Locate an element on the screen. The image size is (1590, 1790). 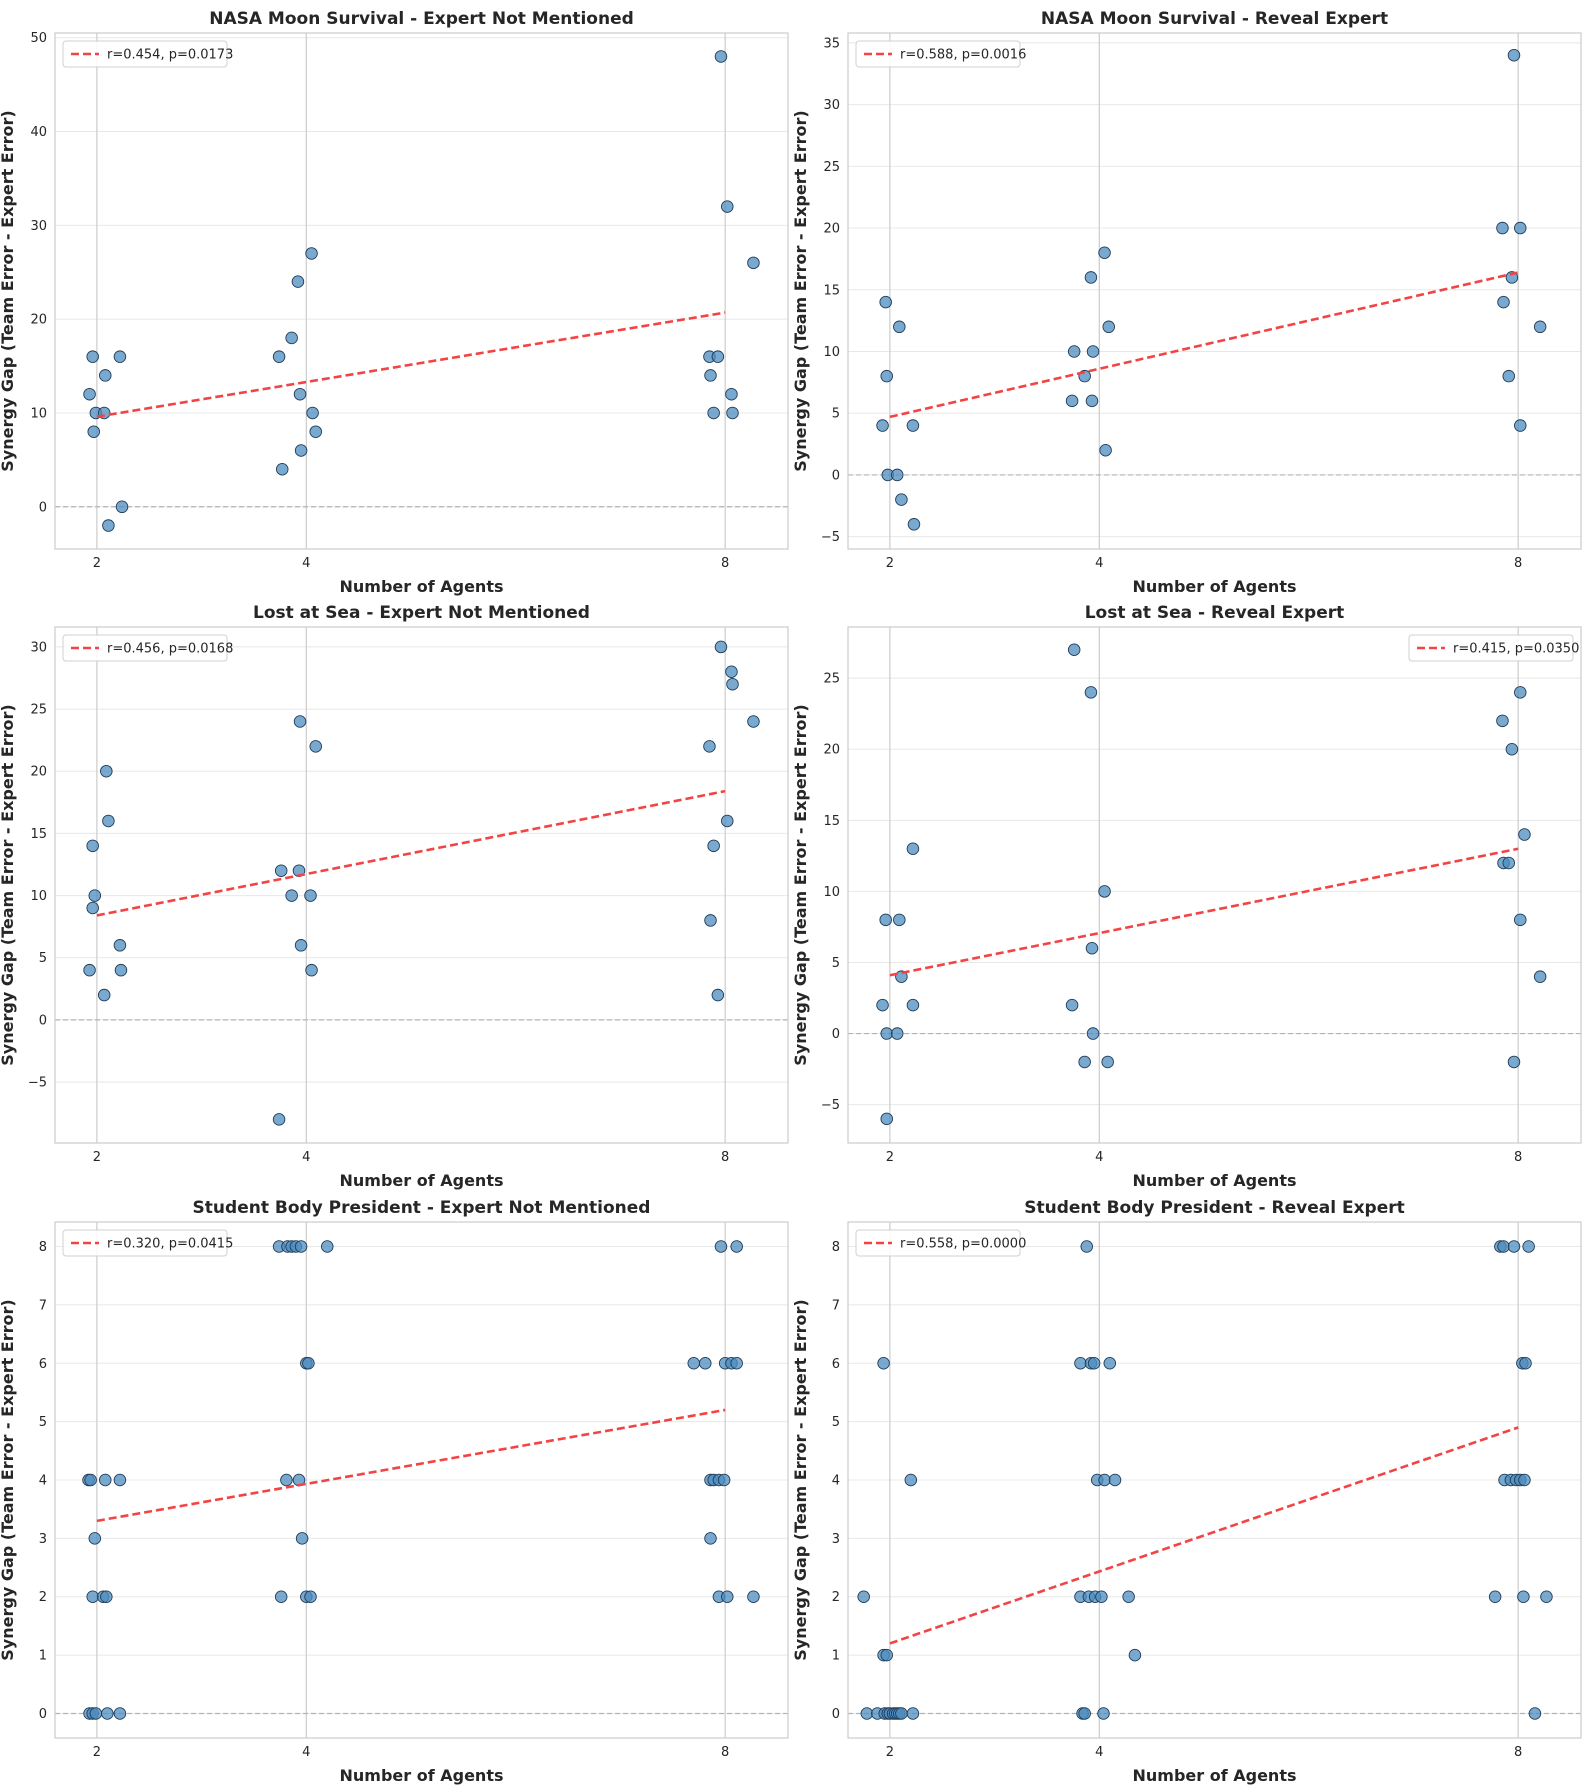
y-tick-label: 7 is located at coordinates (836, 1305).